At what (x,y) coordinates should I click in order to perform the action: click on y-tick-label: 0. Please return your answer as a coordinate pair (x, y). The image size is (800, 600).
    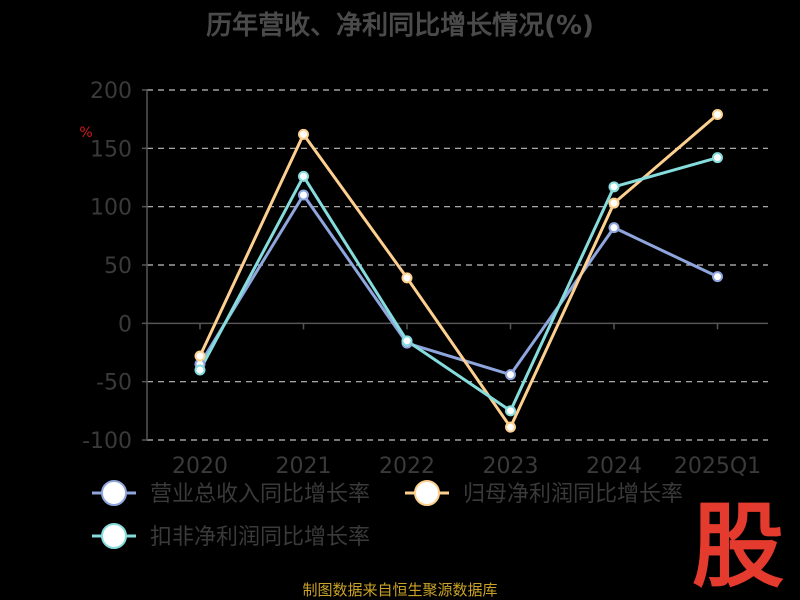
    Looking at the image, I should click on (125, 324).